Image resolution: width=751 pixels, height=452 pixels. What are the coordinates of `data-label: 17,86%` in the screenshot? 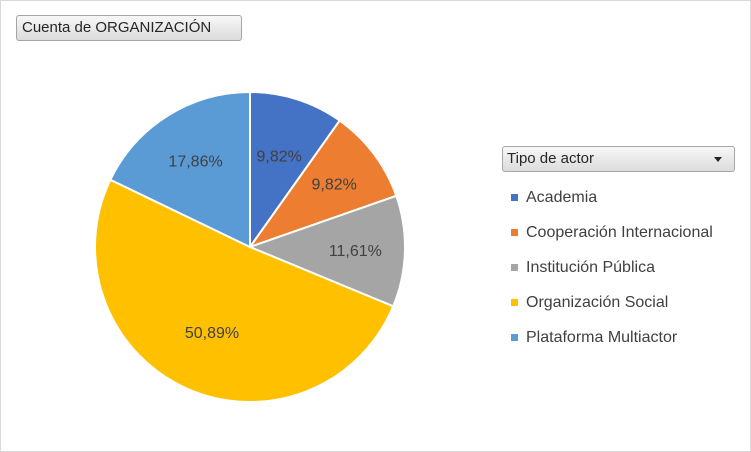 It's located at (195, 161).